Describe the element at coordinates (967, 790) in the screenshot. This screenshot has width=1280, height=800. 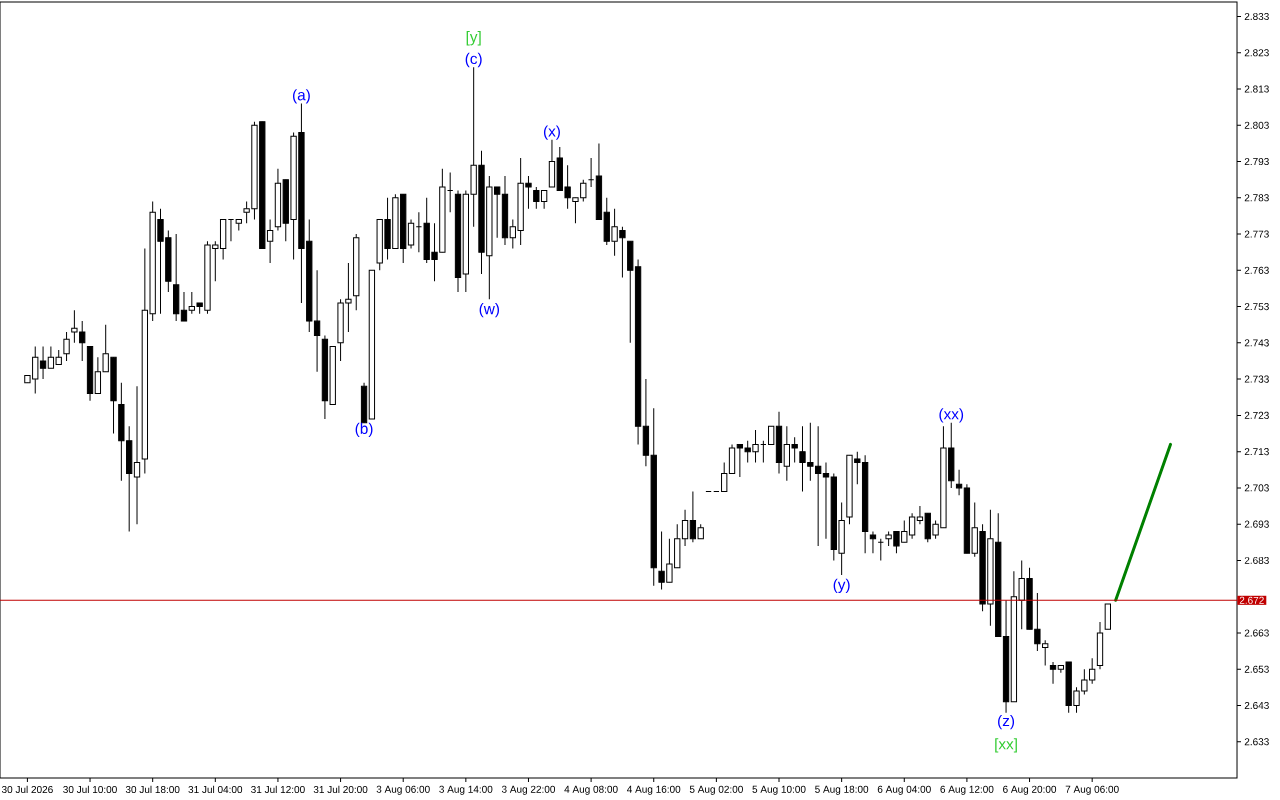
I see `x-tick-label: 6 Aug 12:00` at that location.